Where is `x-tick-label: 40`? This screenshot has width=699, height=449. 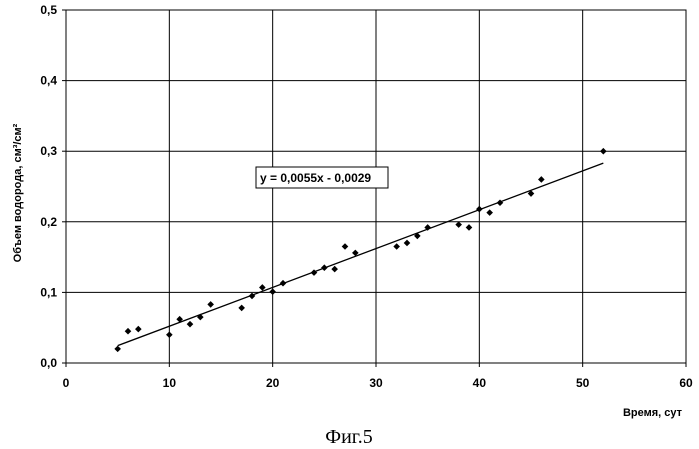 x-tick-label: 40 is located at coordinates (480, 383).